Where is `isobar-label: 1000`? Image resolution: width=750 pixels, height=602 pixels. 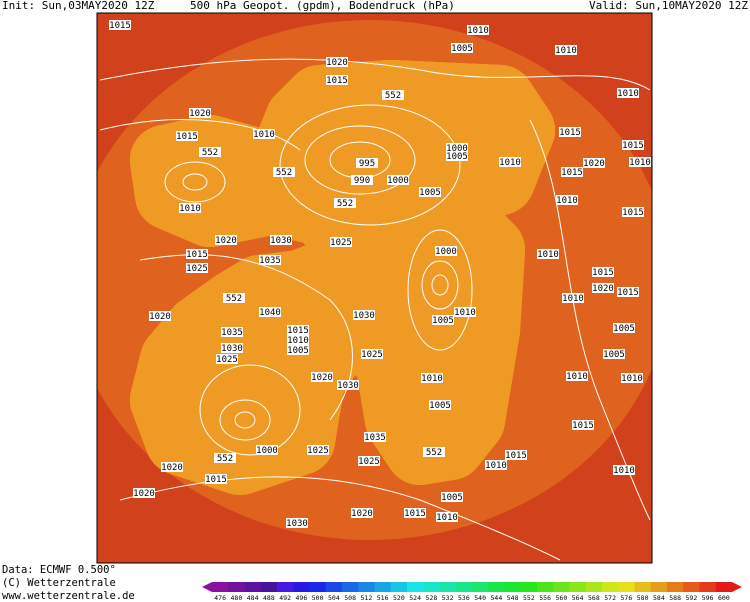
isobar-label: 1000 is located at coordinates (457, 149).